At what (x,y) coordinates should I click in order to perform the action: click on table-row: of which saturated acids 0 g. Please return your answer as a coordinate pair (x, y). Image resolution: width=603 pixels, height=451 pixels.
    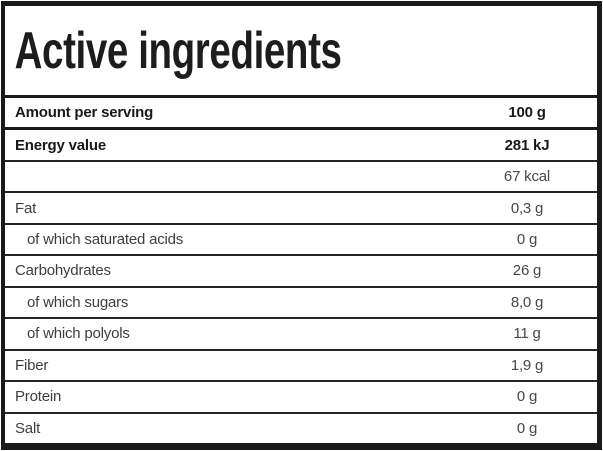
    Looking at the image, I should click on (301, 238).